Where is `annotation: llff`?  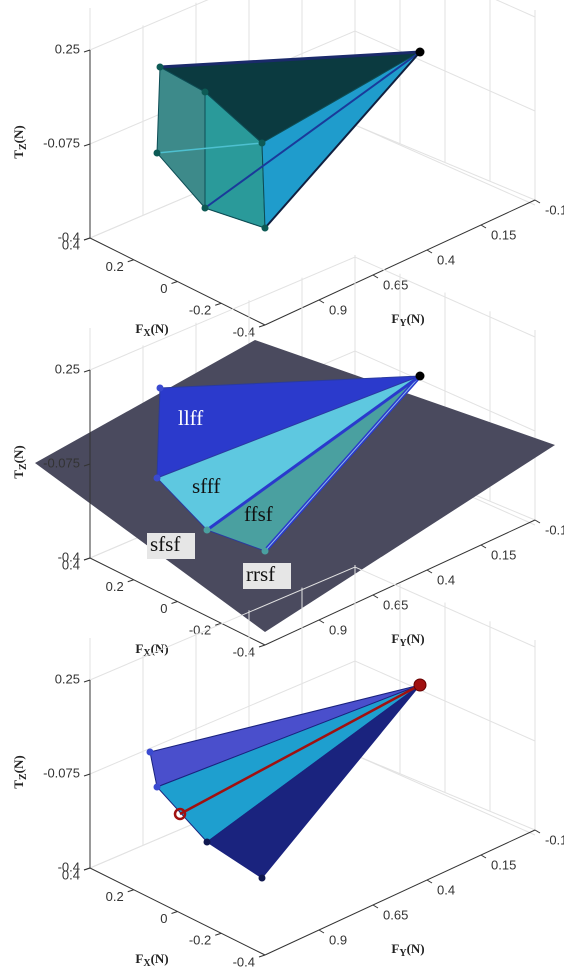
annotation: llff is located at coordinates (190, 418).